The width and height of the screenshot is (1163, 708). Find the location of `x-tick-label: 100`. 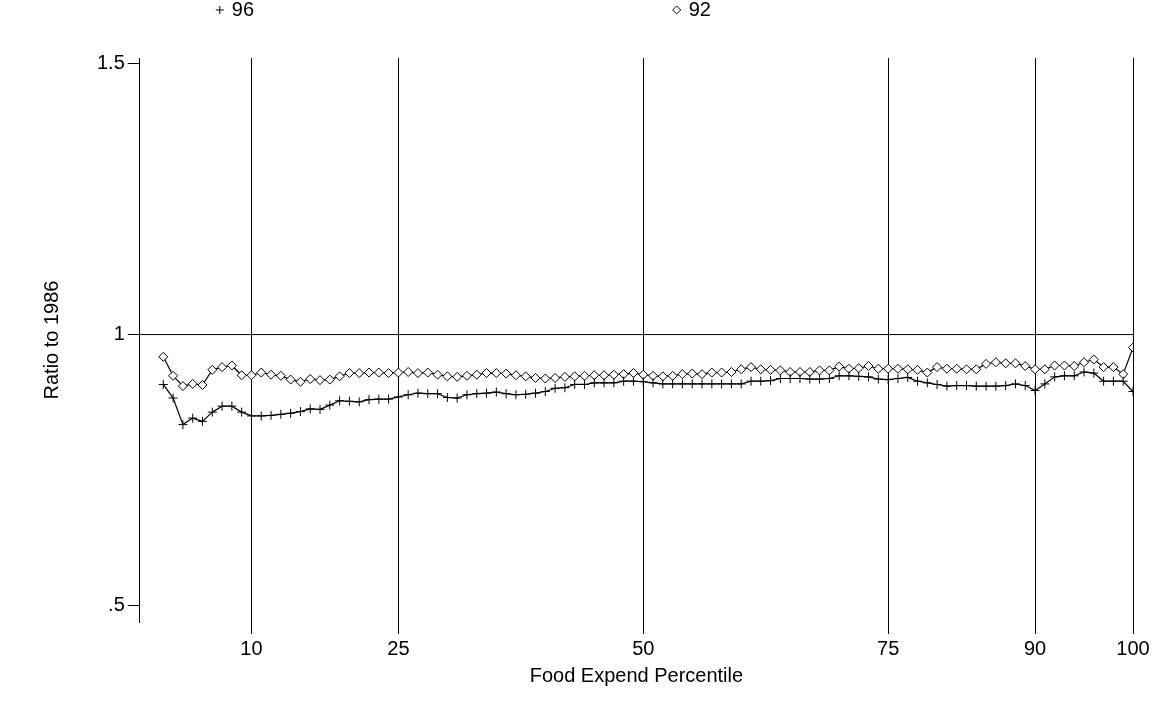

x-tick-label: 100 is located at coordinates (1133, 647).